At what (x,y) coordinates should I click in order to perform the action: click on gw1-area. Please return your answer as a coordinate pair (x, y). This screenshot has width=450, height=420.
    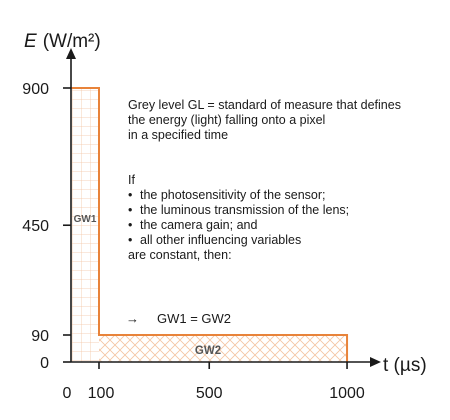
    Looking at the image, I should click on (85, 225).